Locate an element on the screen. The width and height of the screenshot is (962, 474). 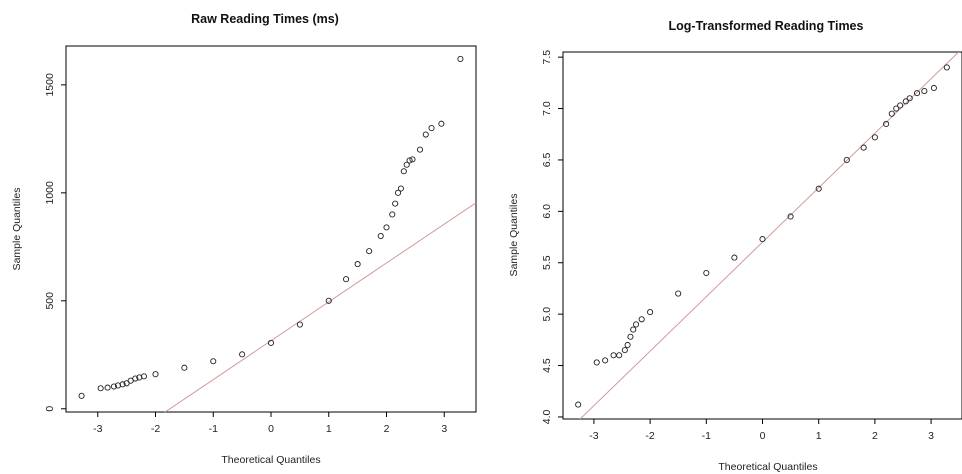
y-tick-label: 4.0 is located at coordinates (547, 416).